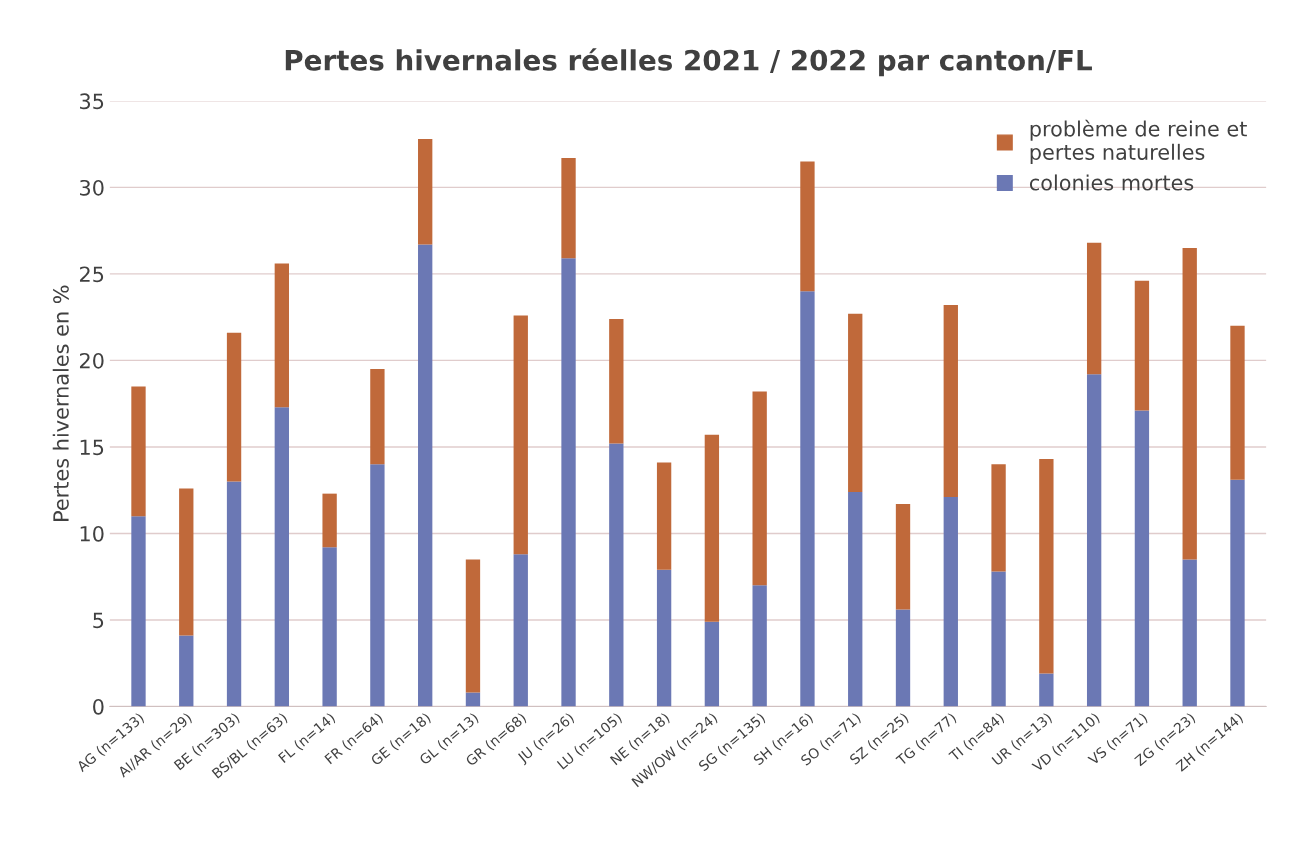 This screenshot has height=841, width=1292. I want to click on y-axis-title: Pertes hivernales en %, so click(60, 403).